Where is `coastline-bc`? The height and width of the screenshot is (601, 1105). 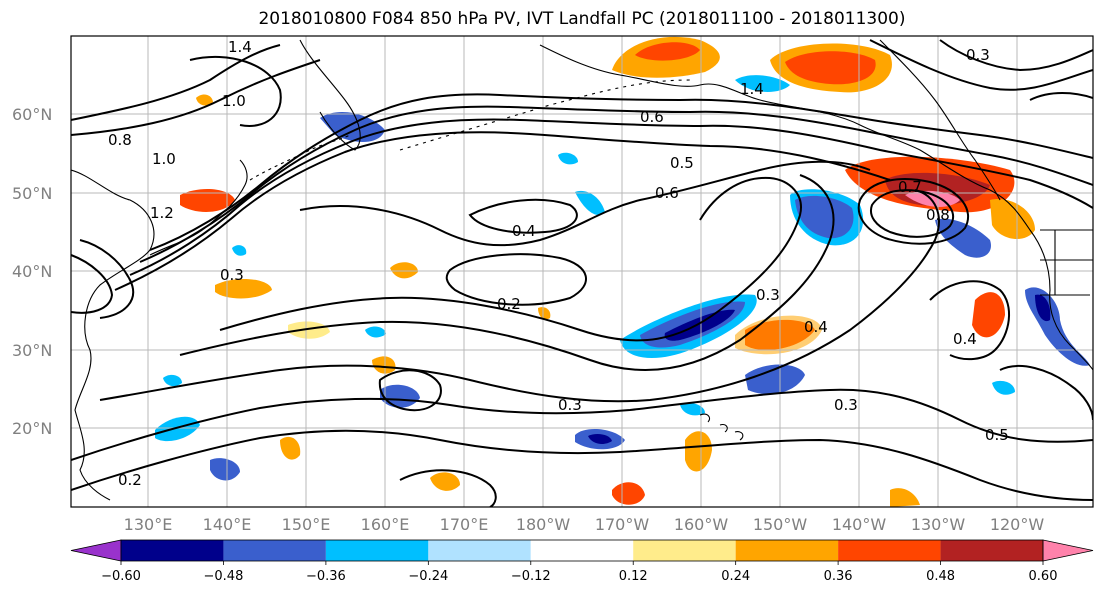 coastline-bc is located at coordinates (940, 120).